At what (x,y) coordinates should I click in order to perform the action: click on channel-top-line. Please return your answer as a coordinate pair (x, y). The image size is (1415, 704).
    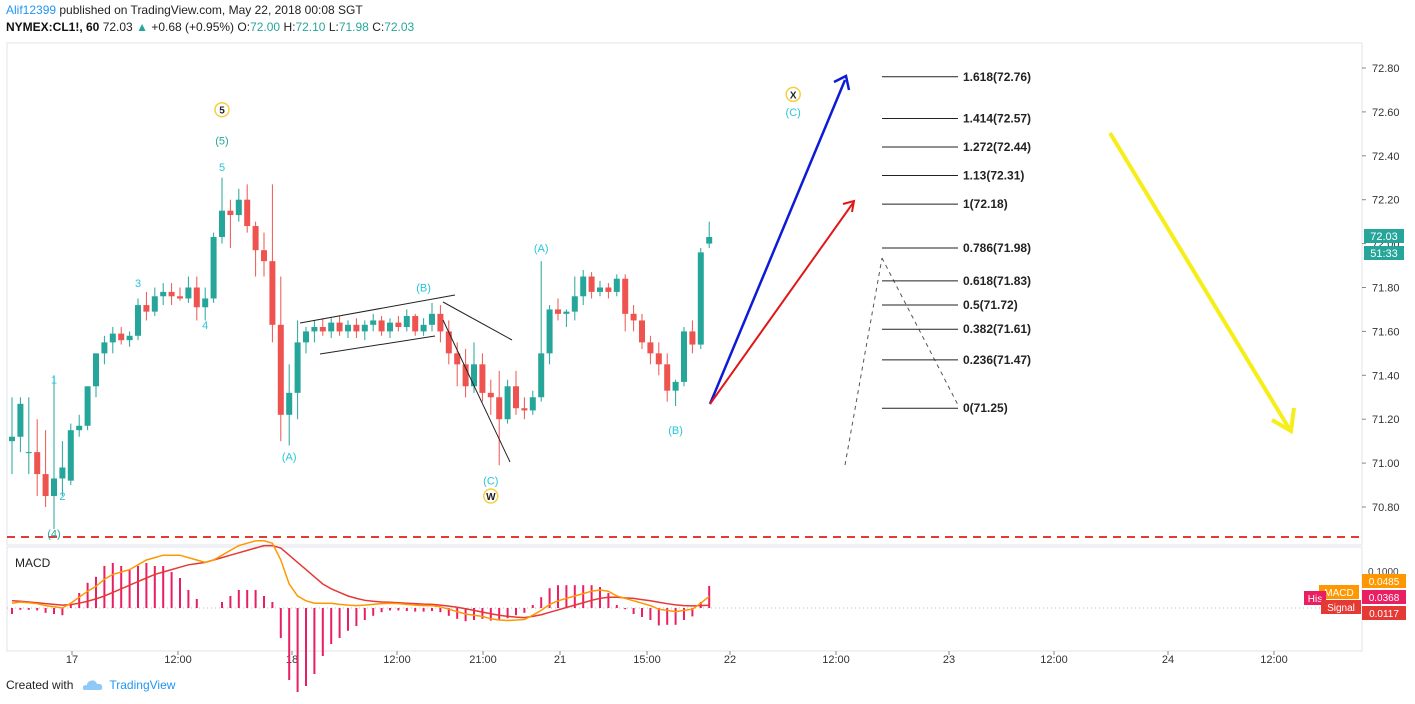
    Looking at the image, I should click on (377, 309).